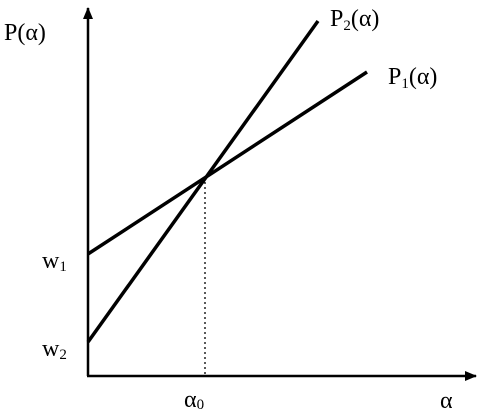 Image resolution: width=479 pixels, height=417 pixels. Describe the element at coordinates (194, 400) in the screenshot. I see `alpha0-label: α0` at that location.